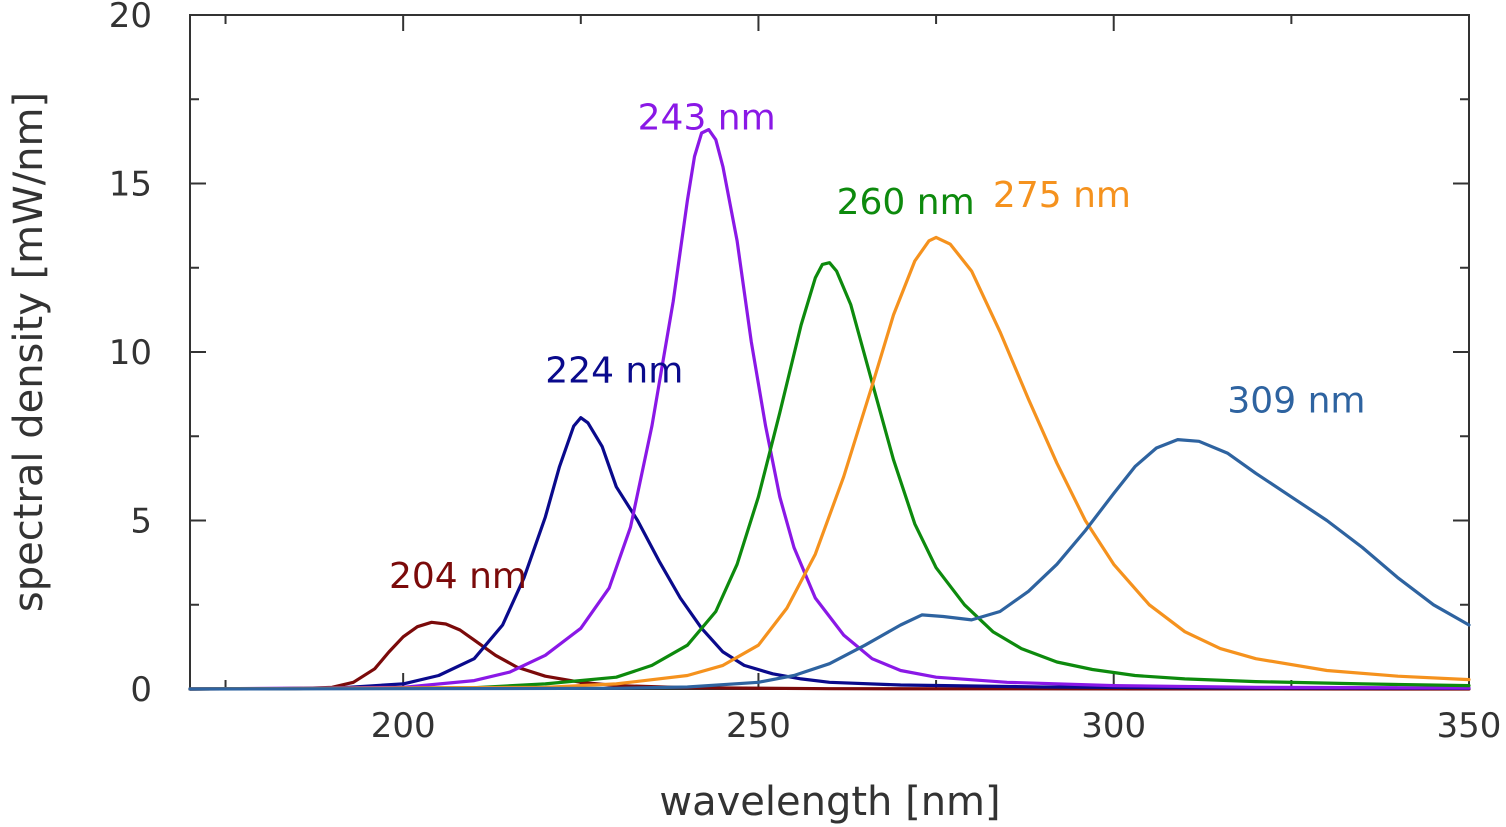  Describe the element at coordinates (758, 726) in the screenshot. I see `x-tick-label: 250` at that location.